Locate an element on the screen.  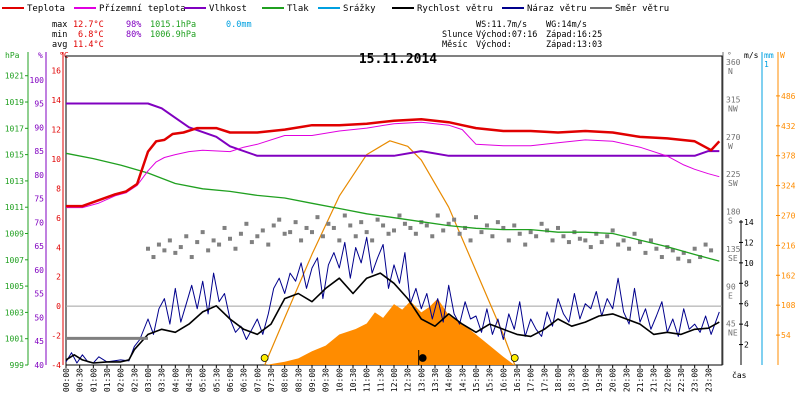
direction-tick-value: 225 is located at coordinates (733, 174).